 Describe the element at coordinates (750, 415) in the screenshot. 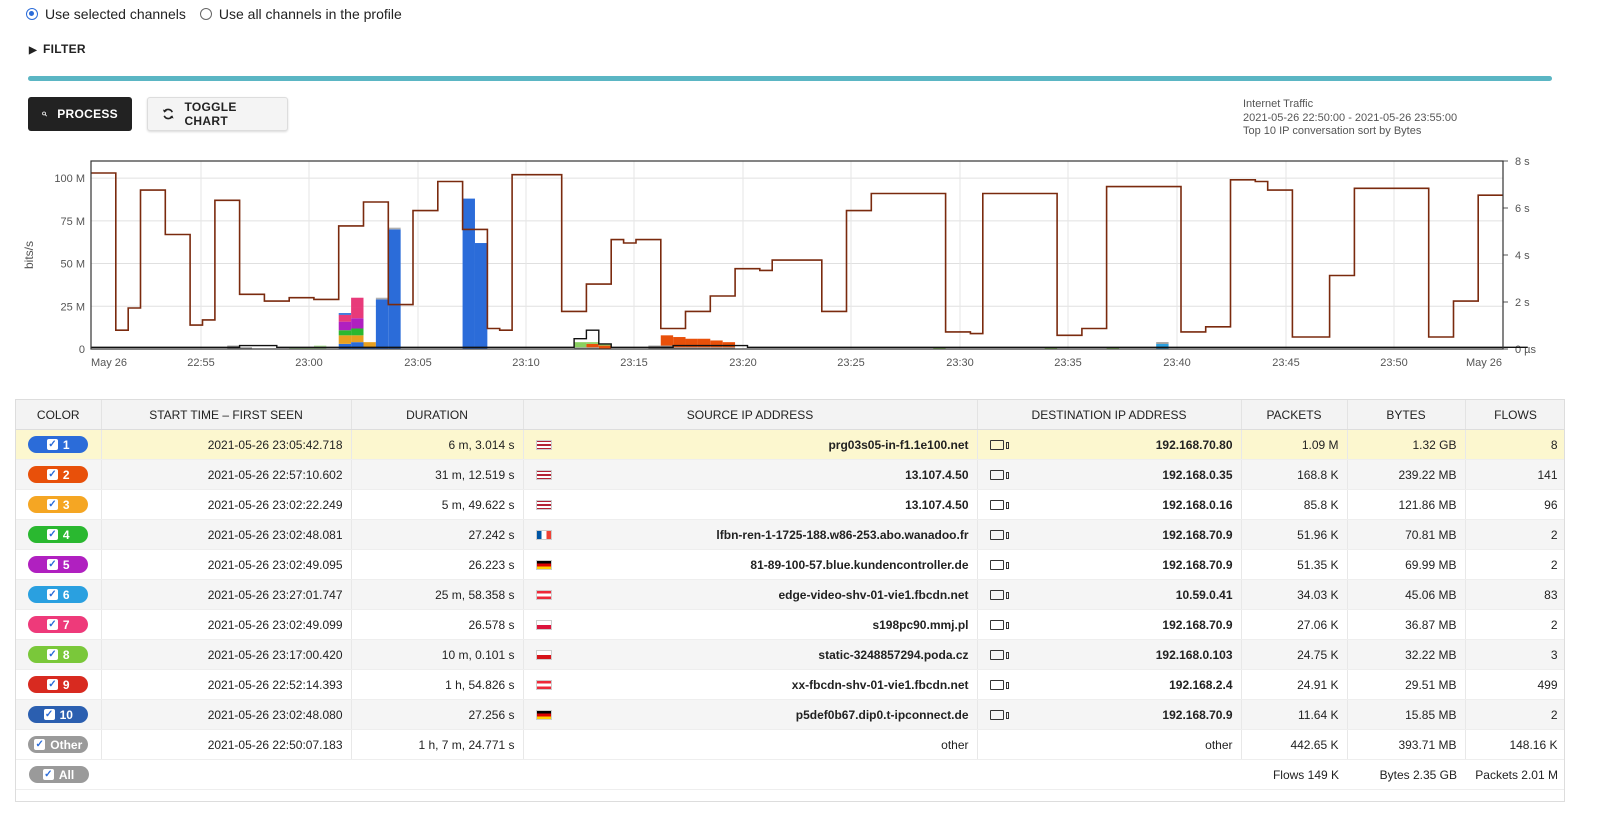

I see `col-header-source-ip: SOURCE IP ADDRESS` at that location.